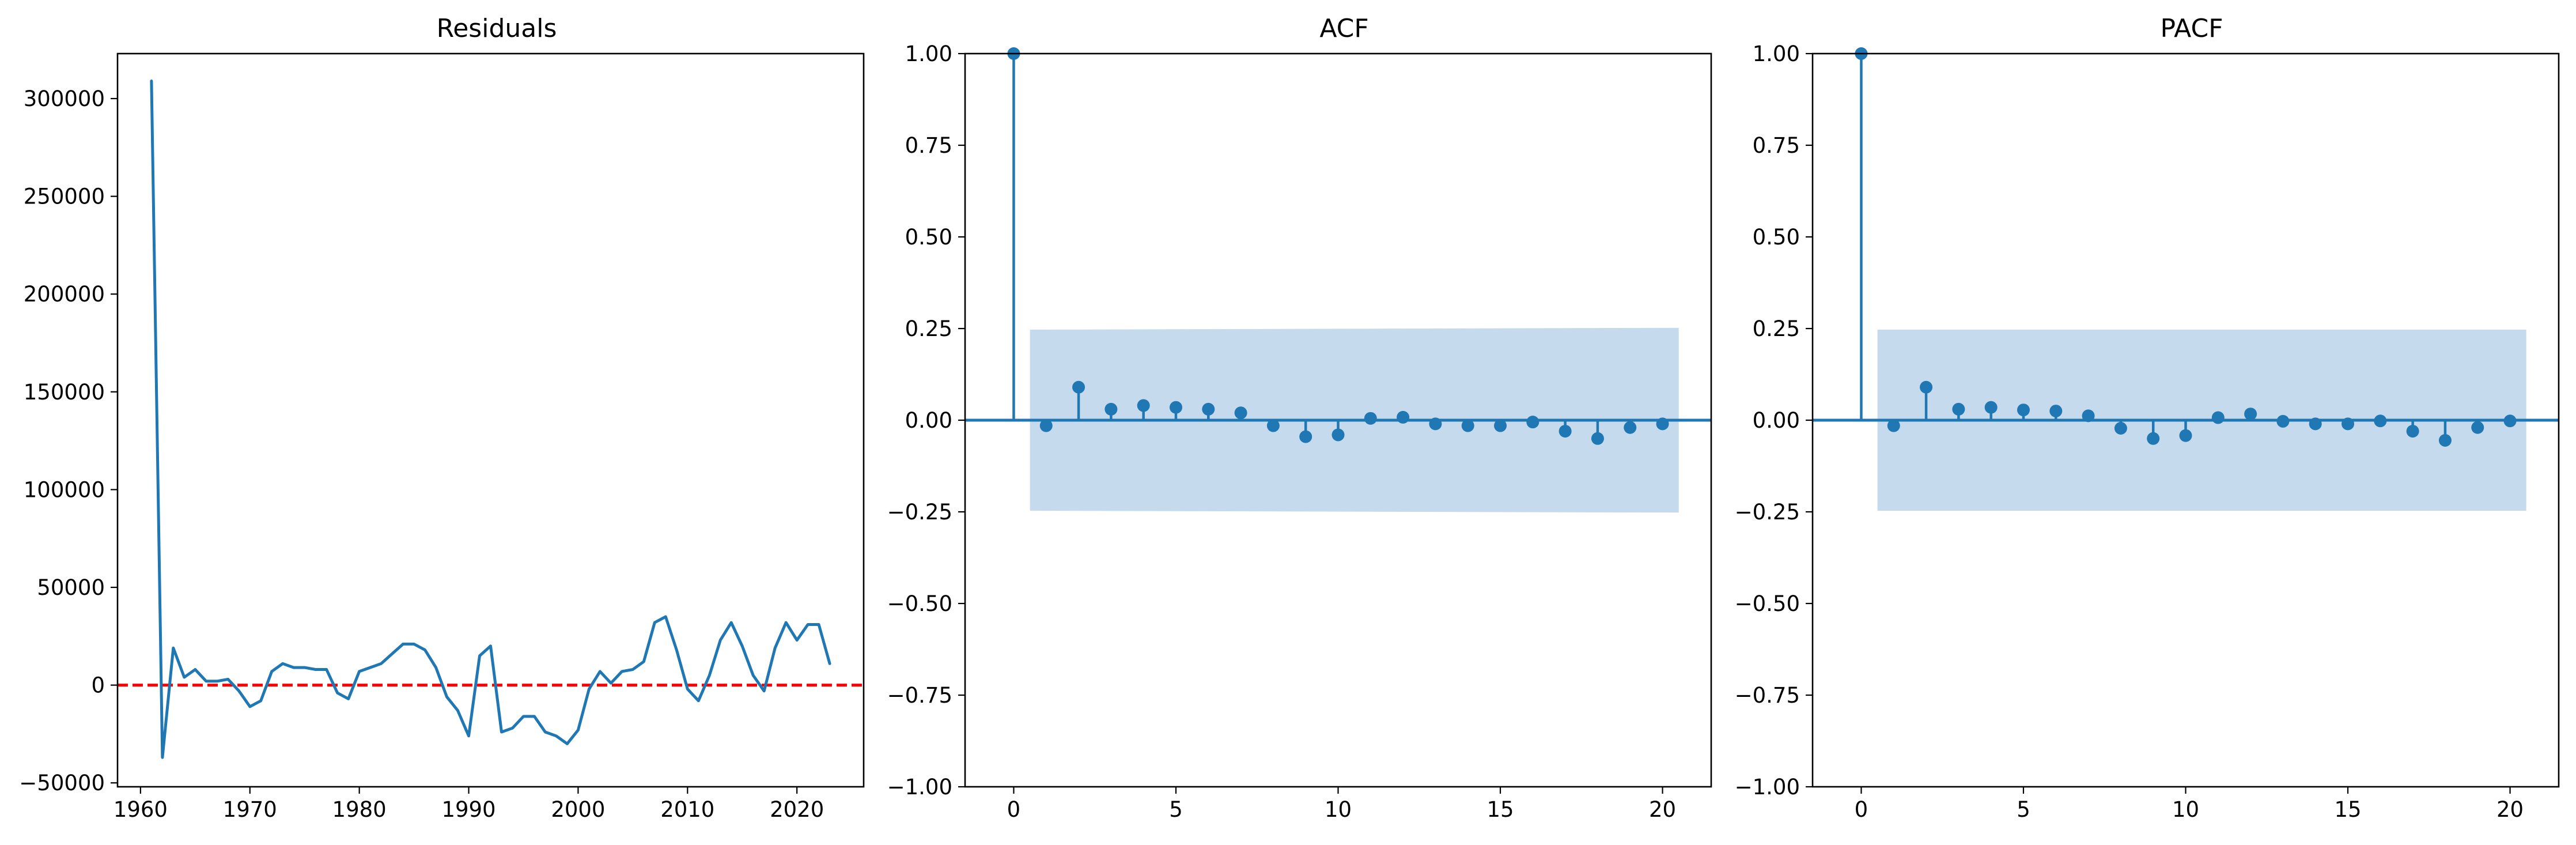  Describe the element at coordinates (64, 196) in the screenshot. I see `residuals-y-tick-label: 250000` at that location.